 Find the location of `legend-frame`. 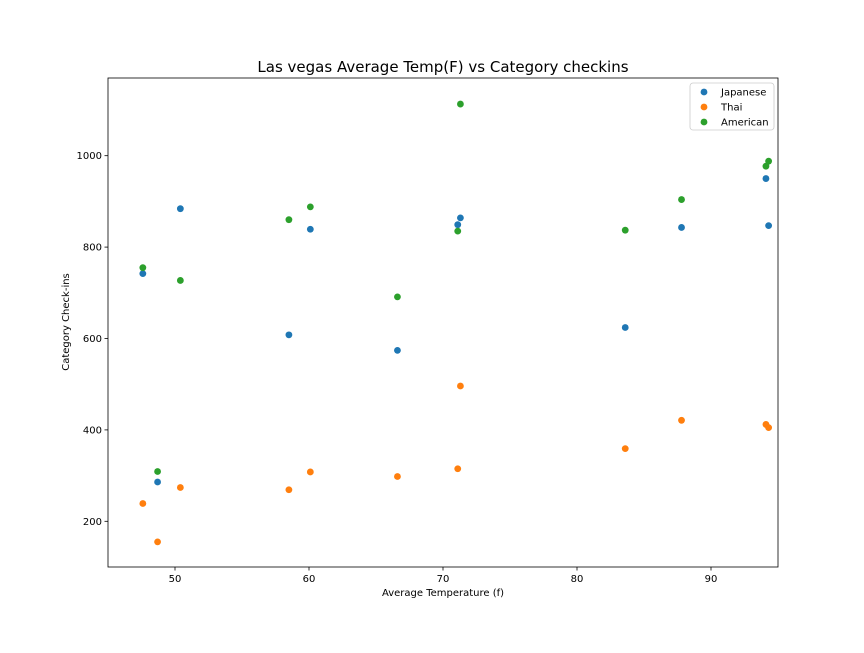

legend-frame is located at coordinates (732, 106).